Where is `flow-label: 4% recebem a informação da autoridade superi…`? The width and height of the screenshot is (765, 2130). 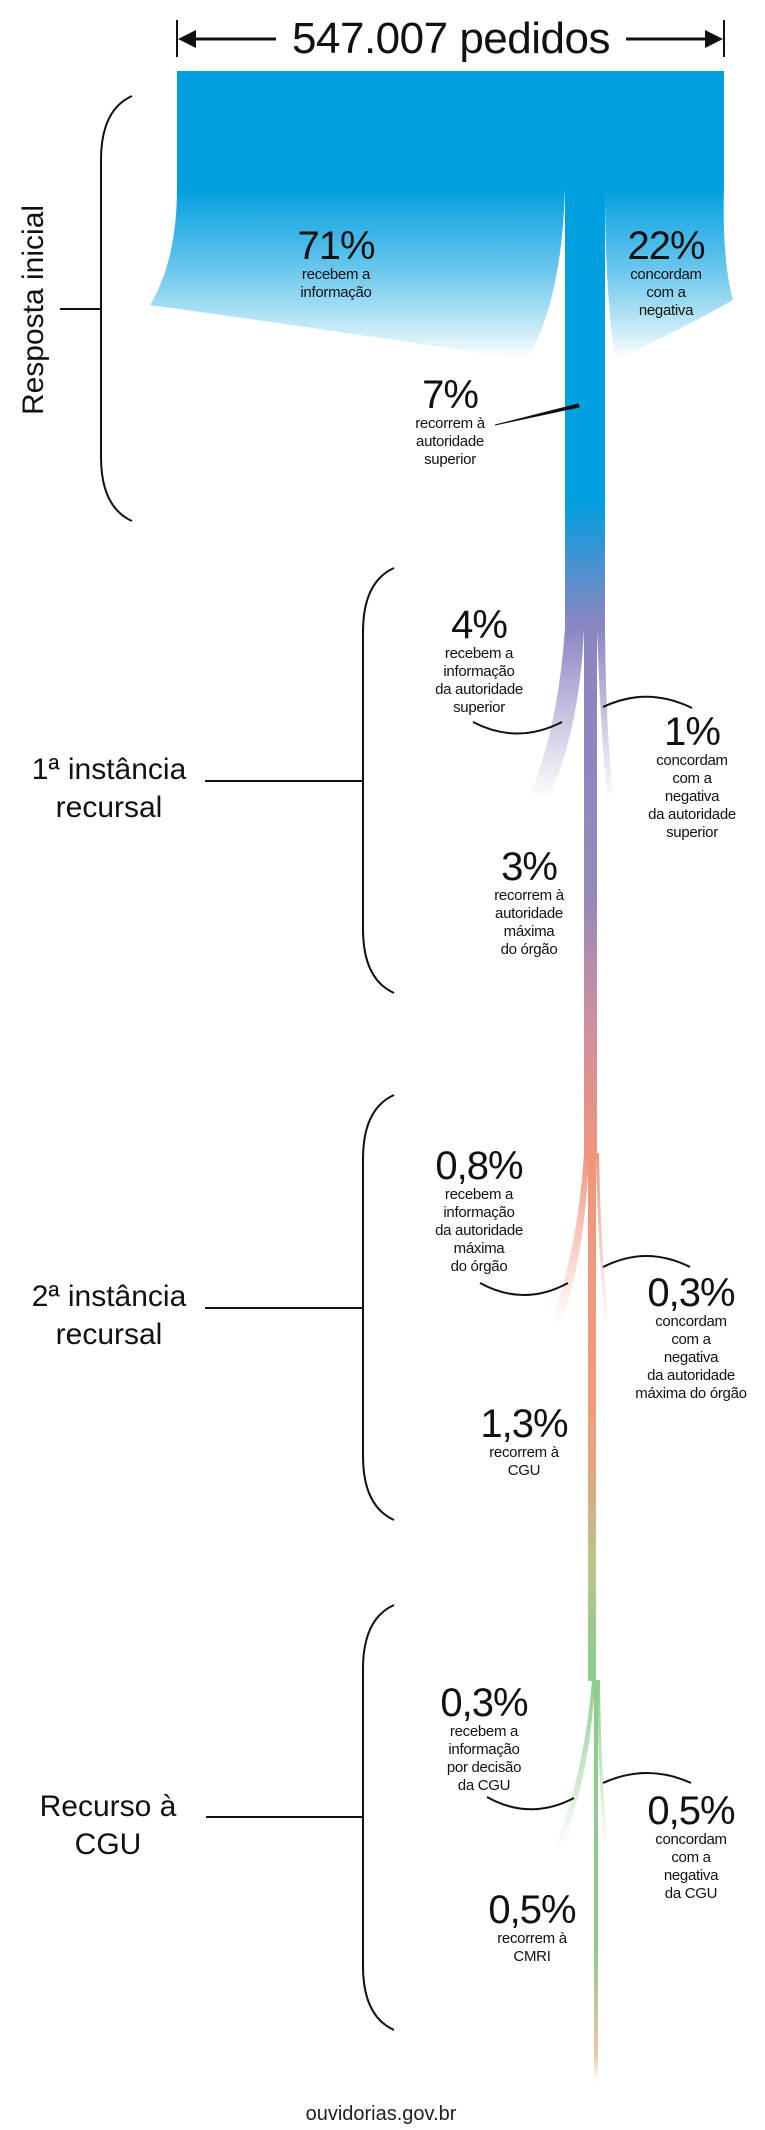 flow-label: 4% recebem a informação da autoridade superi… is located at coordinates (479, 661).